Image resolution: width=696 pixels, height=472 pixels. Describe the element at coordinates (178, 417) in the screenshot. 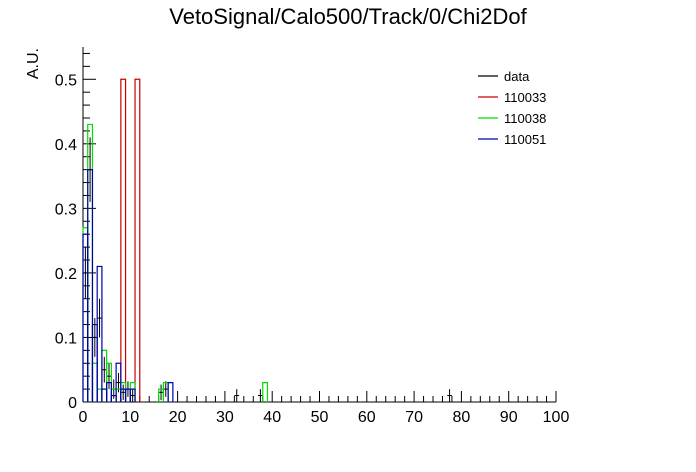

I see `x-tick-label: 20` at that location.